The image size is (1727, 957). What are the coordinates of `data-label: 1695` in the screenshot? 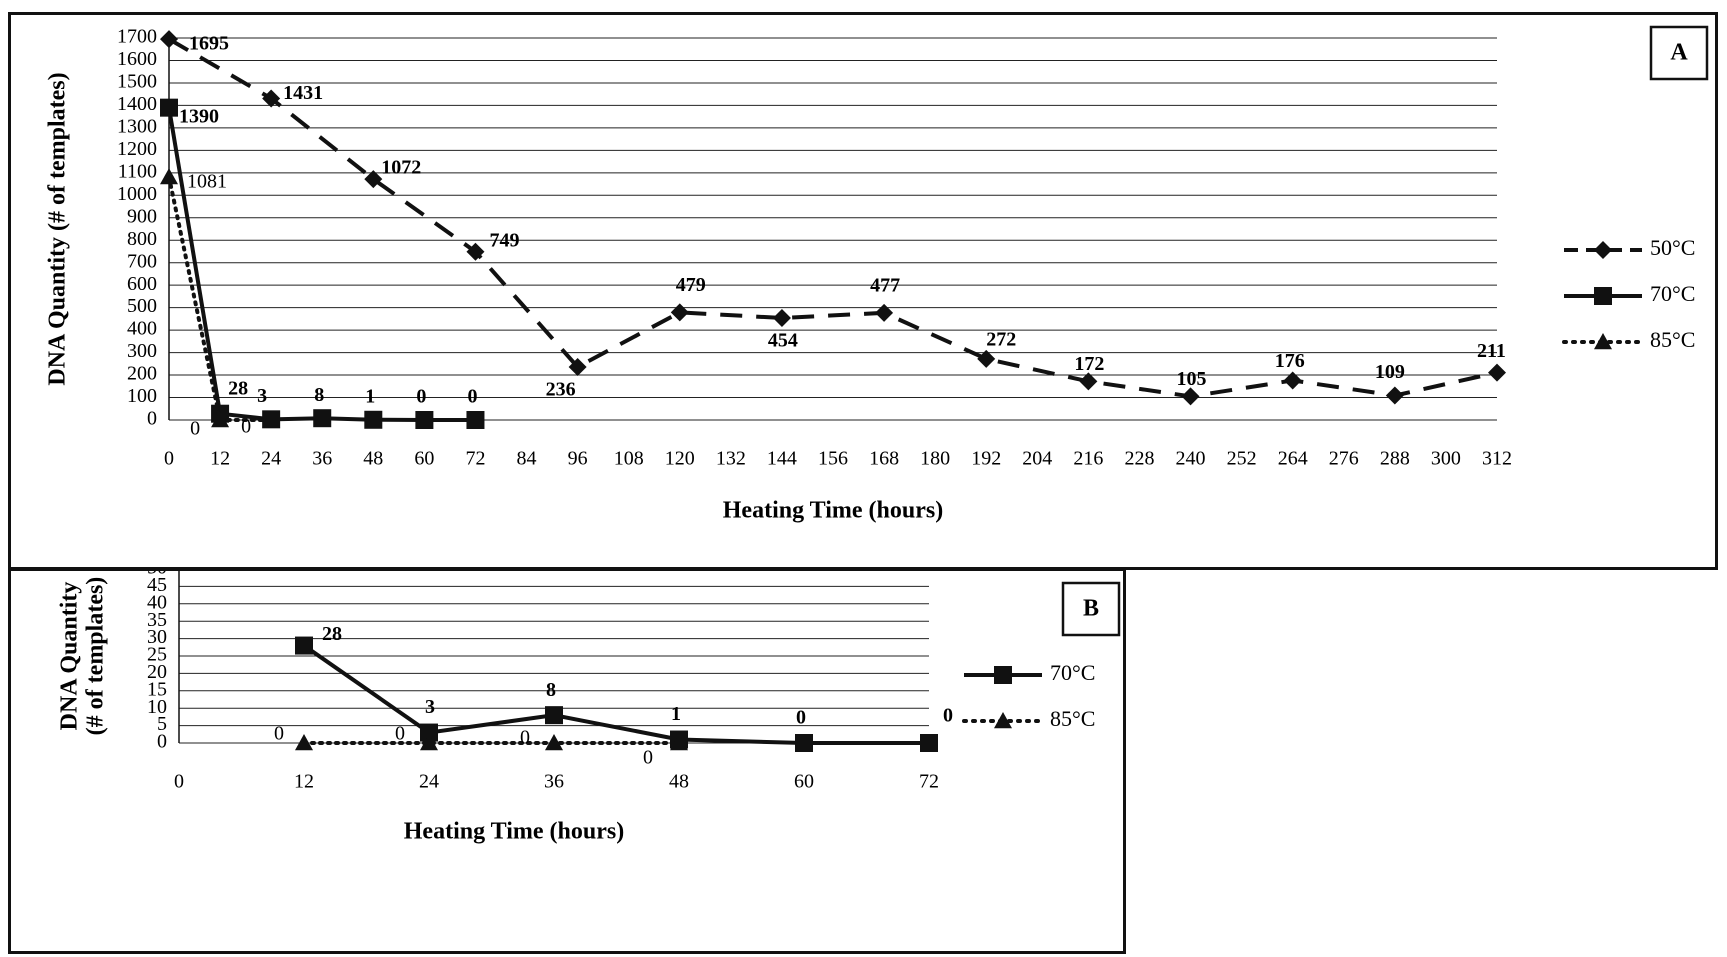 It's located at (209, 44).